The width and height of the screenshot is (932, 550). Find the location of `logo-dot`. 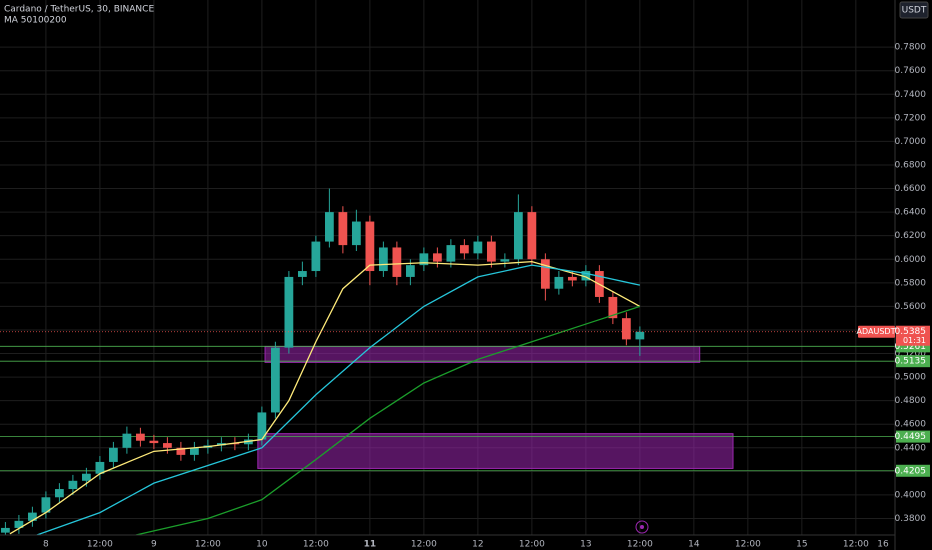

logo-dot is located at coordinates (642, 527).